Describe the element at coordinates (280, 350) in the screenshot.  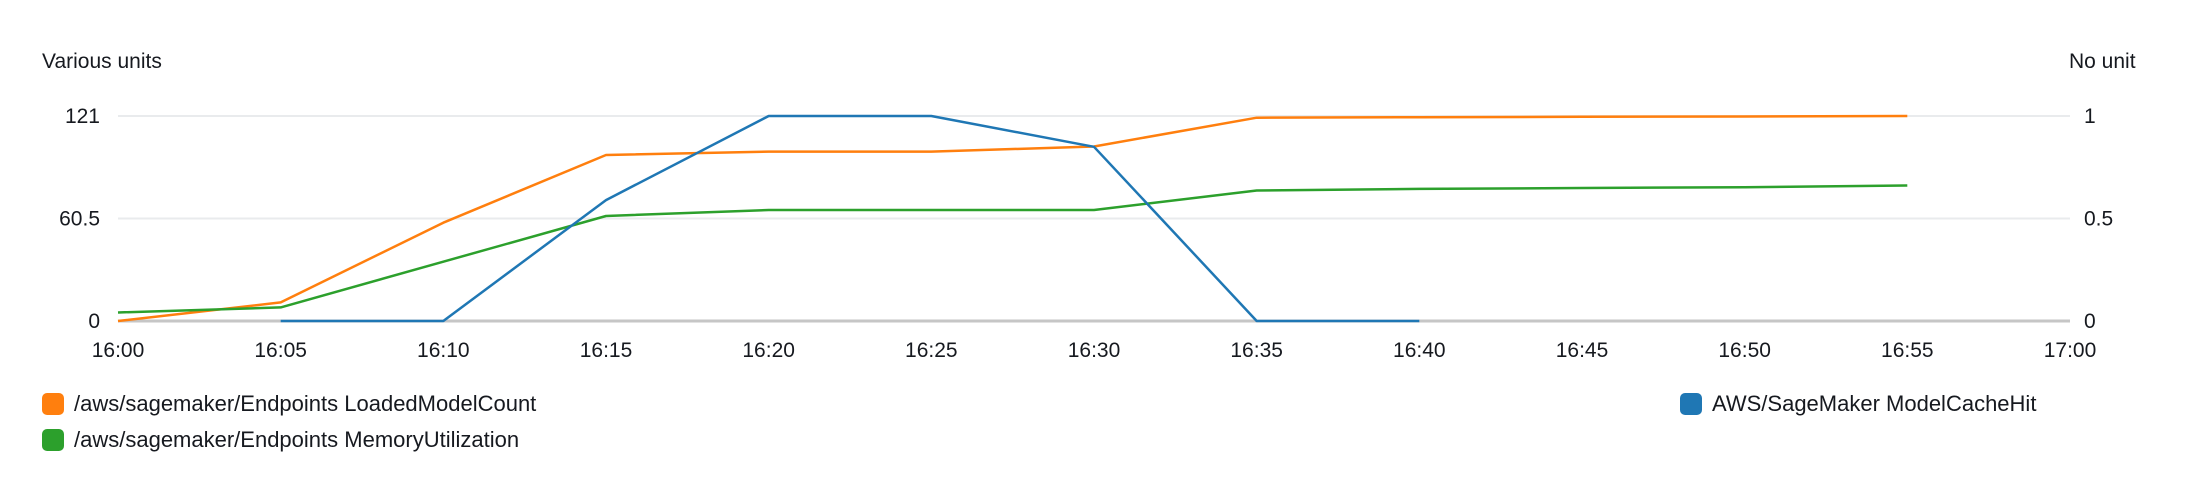
I see `x-tick-label: 16:05` at that location.